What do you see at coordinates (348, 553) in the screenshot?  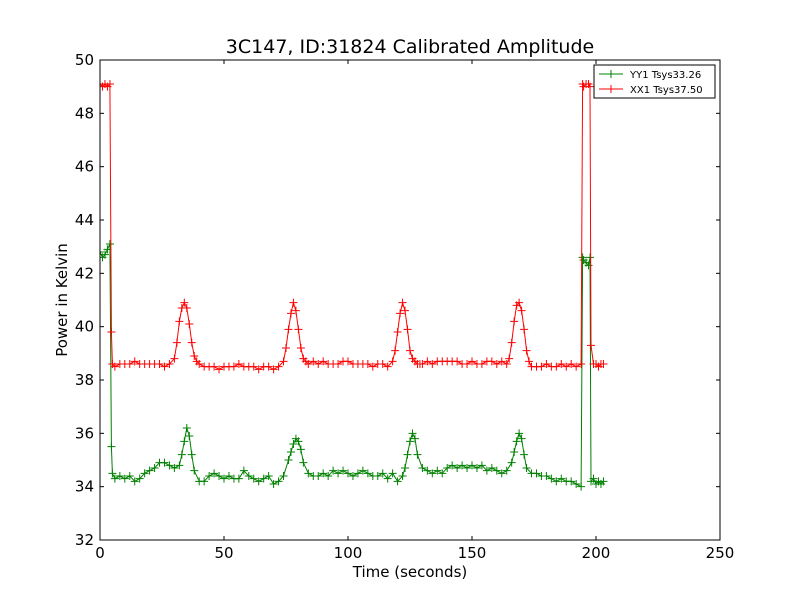 I see `x-tick-label: 100` at bounding box center [348, 553].